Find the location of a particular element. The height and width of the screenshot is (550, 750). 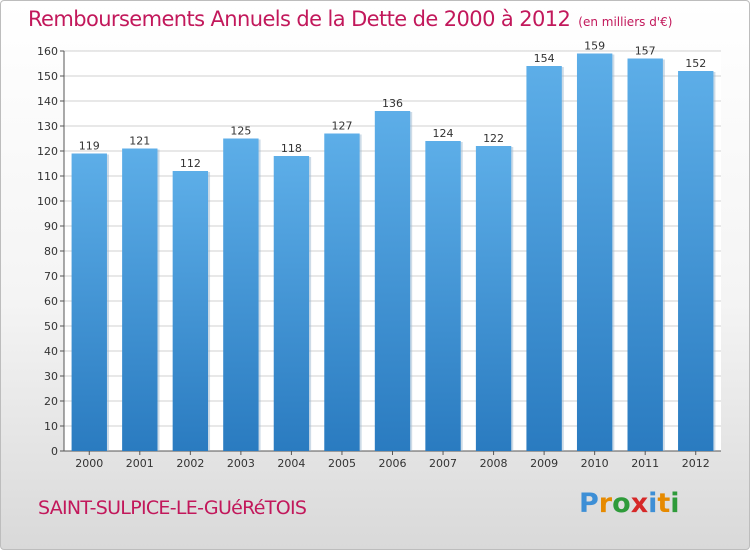

x-tick-label: 2002 is located at coordinates (190, 463).